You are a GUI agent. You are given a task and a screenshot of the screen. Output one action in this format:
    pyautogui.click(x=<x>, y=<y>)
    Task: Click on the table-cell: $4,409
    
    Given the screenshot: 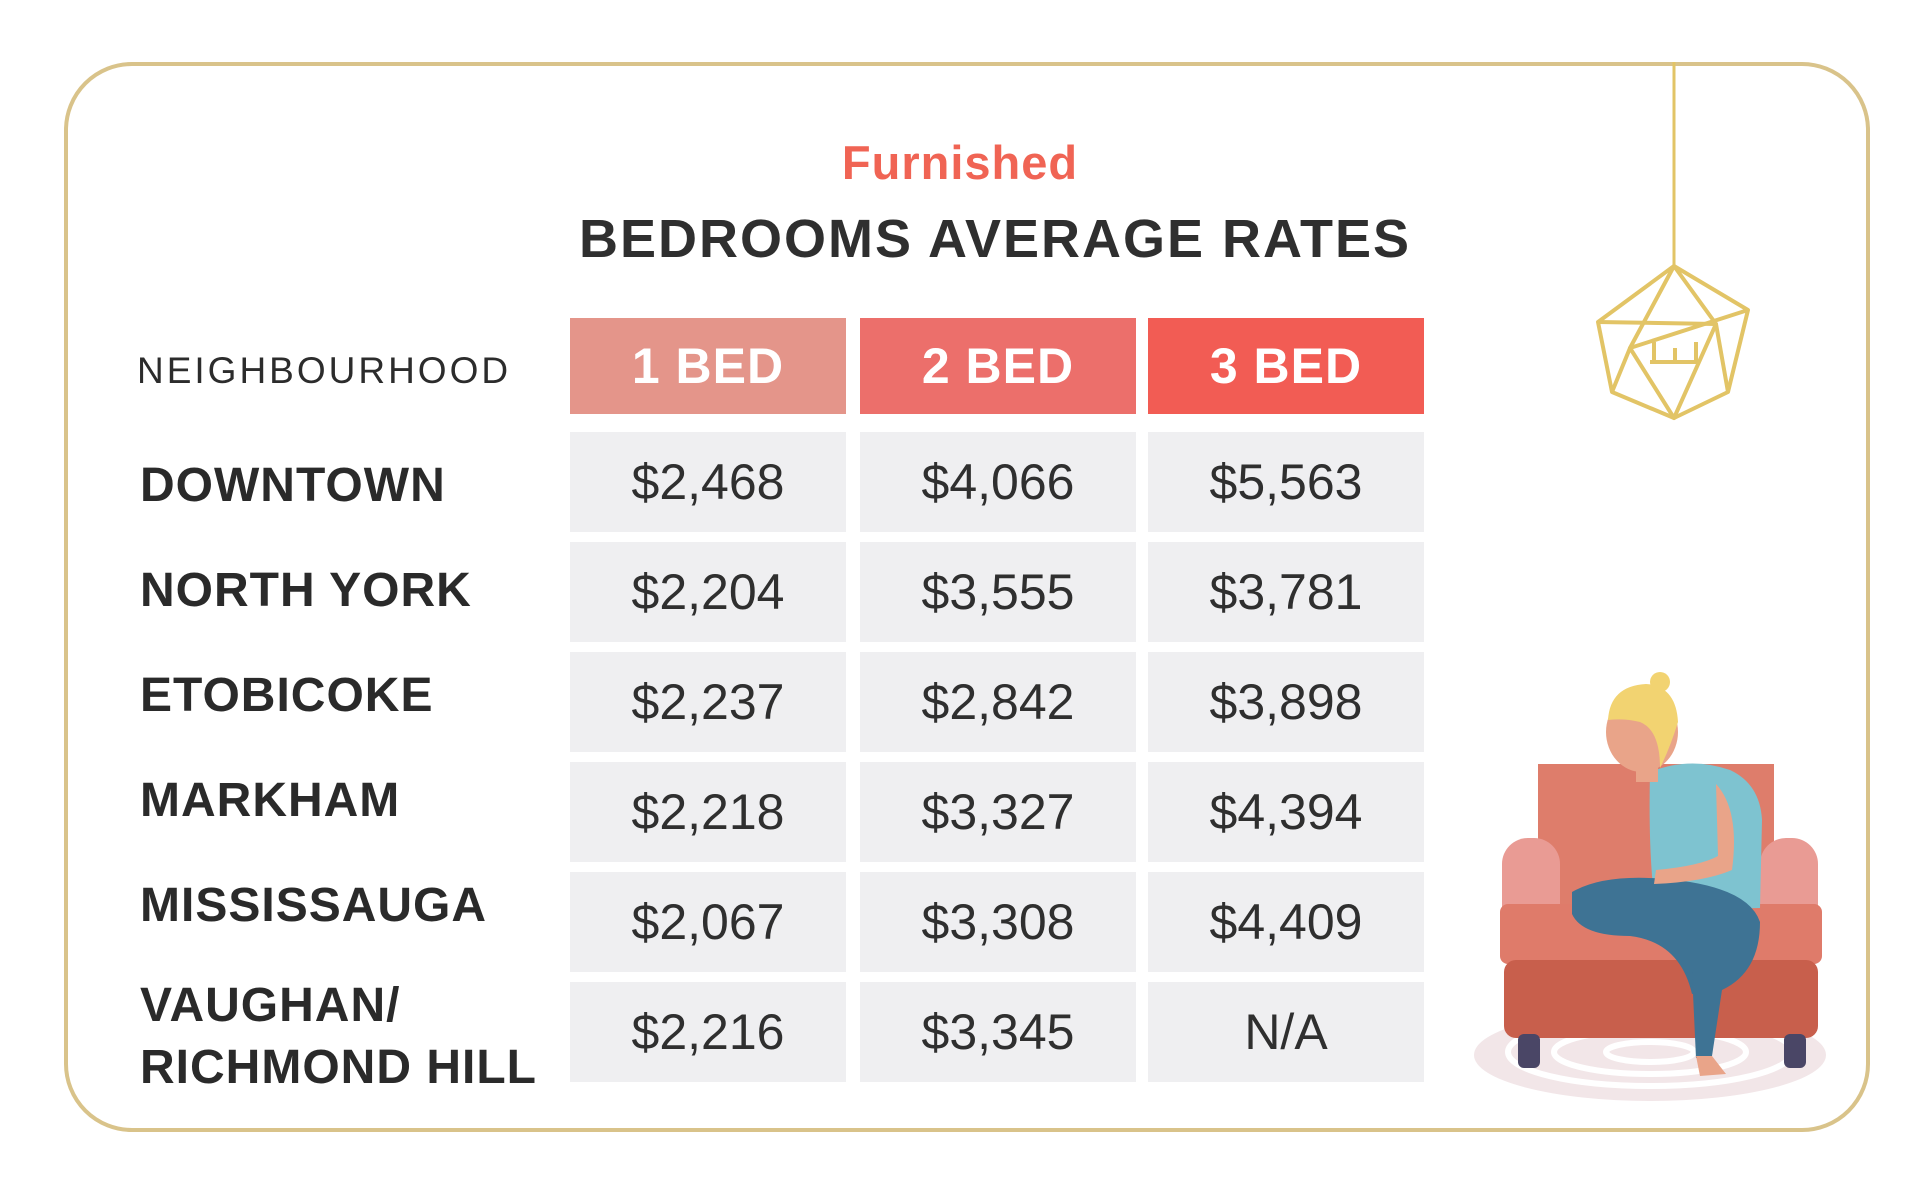 What is the action you would take?
    pyautogui.click(x=1286, y=922)
    